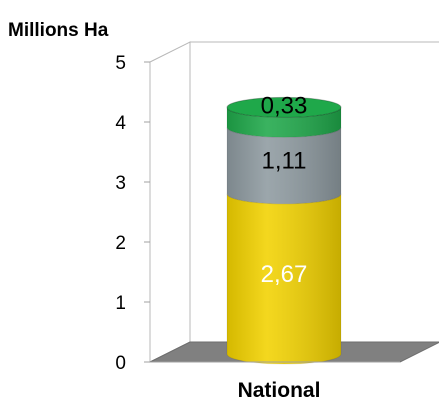 The height and width of the screenshot is (407, 439). Describe the element at coordinates (284, 161) in the screenshot. I see `data-label: 1,11` at that location.